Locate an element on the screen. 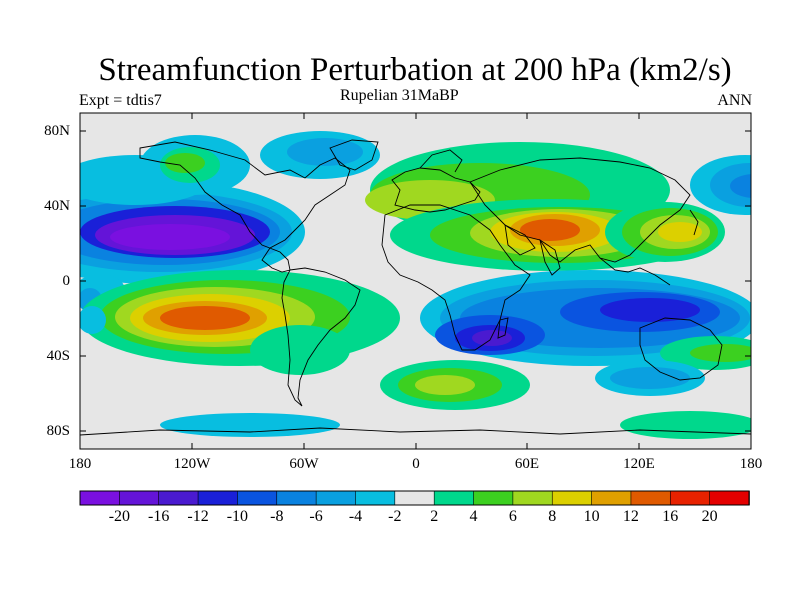 This screenshot has width=800, height=600. lon-label-0: 0 is located at coordinates (416, 464).